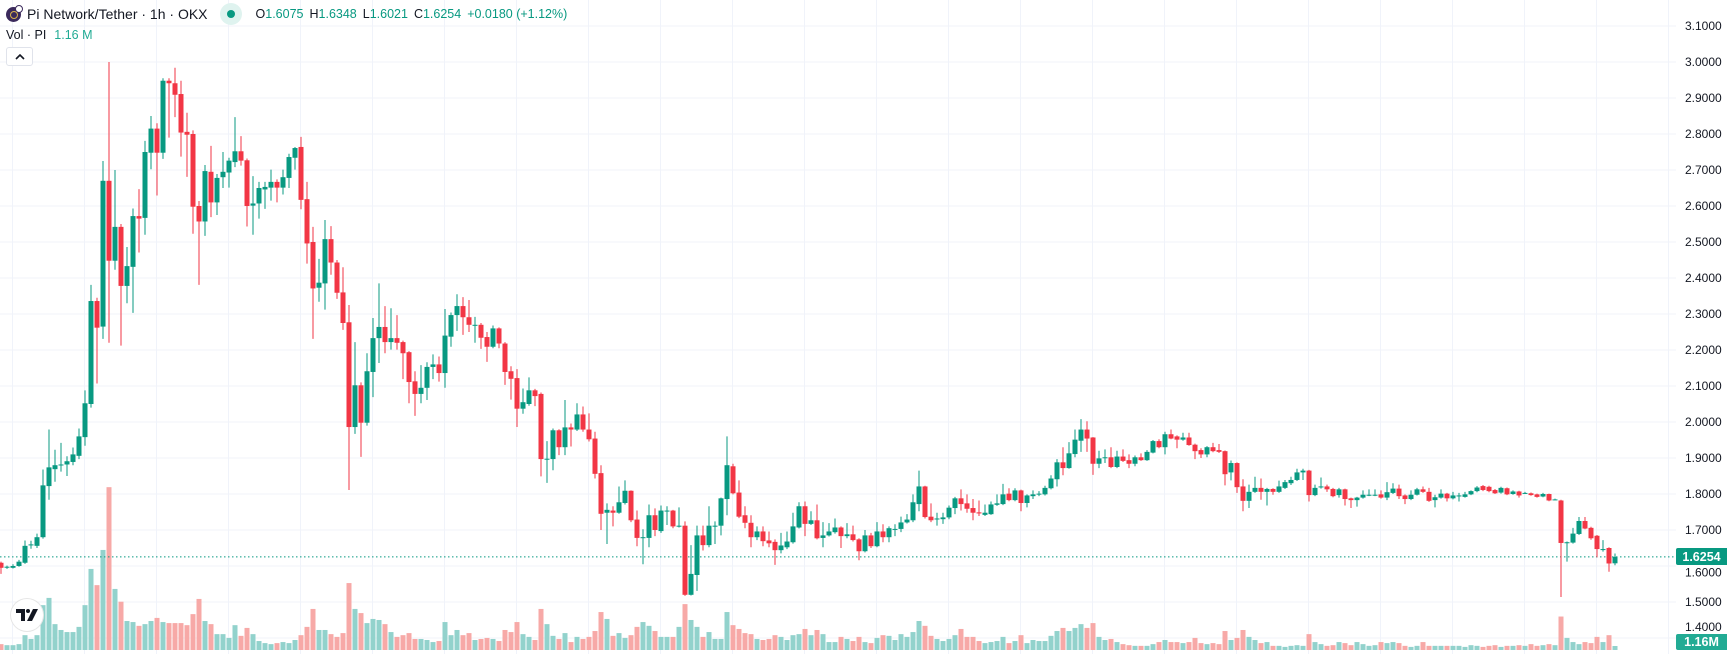 The width and height of the screenshot is (1727, 654). What do you see at coordinates (19, 56) in the screenshot?
I see `collapse-legend-button` at bounding box center [19, 56].